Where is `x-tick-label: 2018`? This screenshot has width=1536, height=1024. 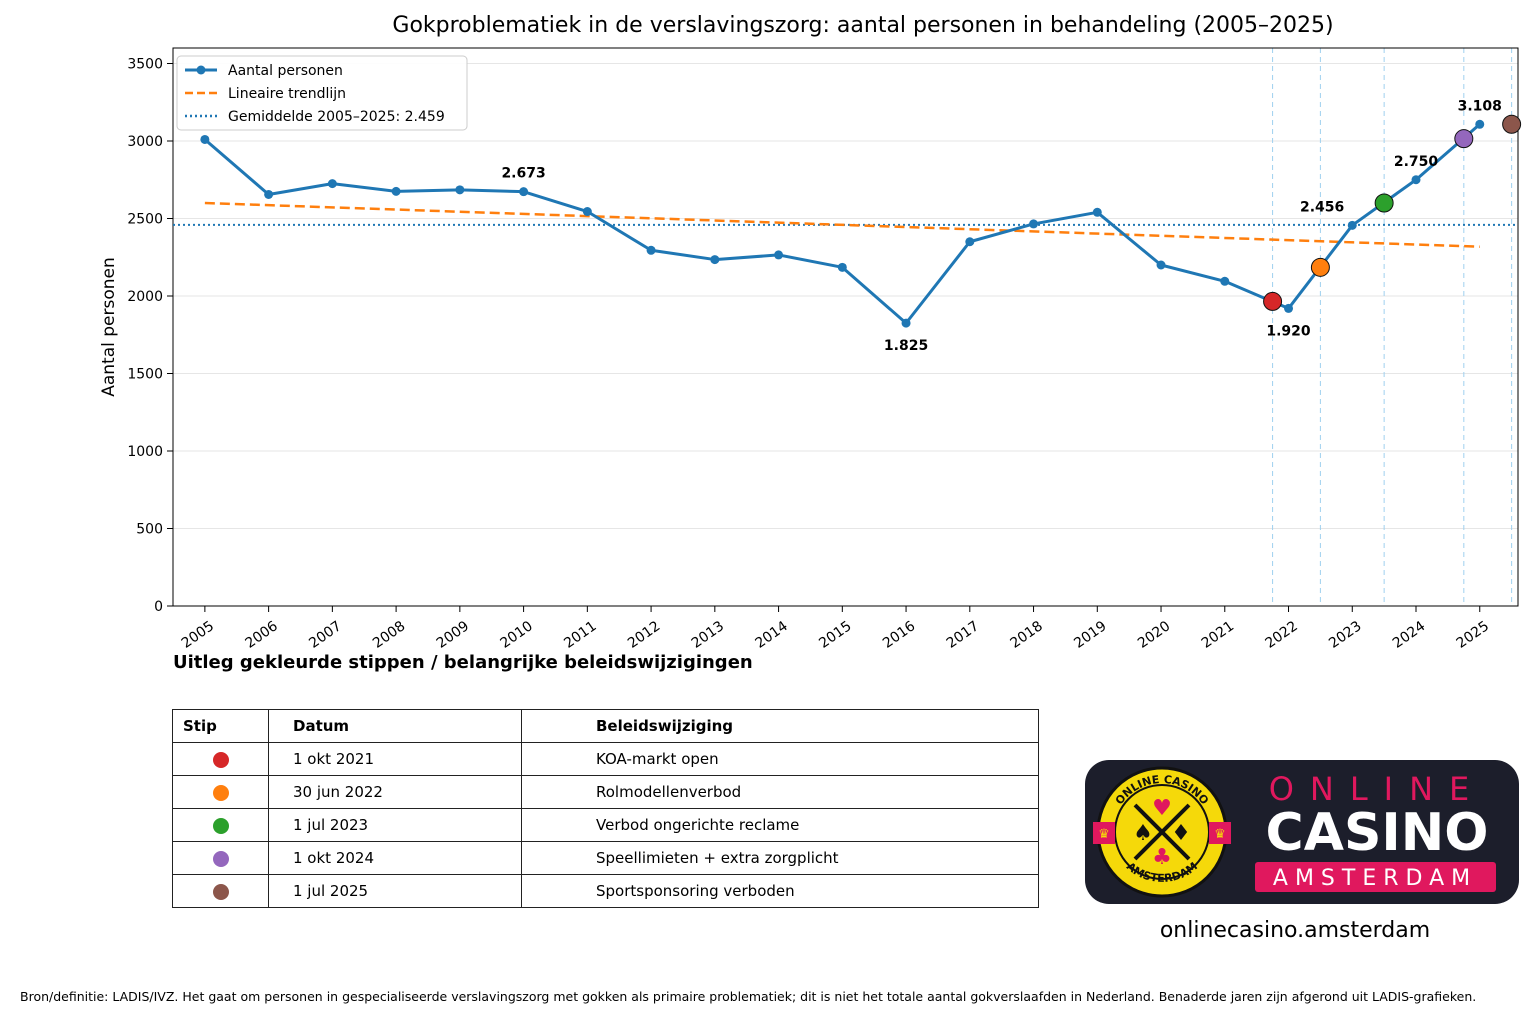
x-tick-label: 2018 is located at coordinates (1026, 634).